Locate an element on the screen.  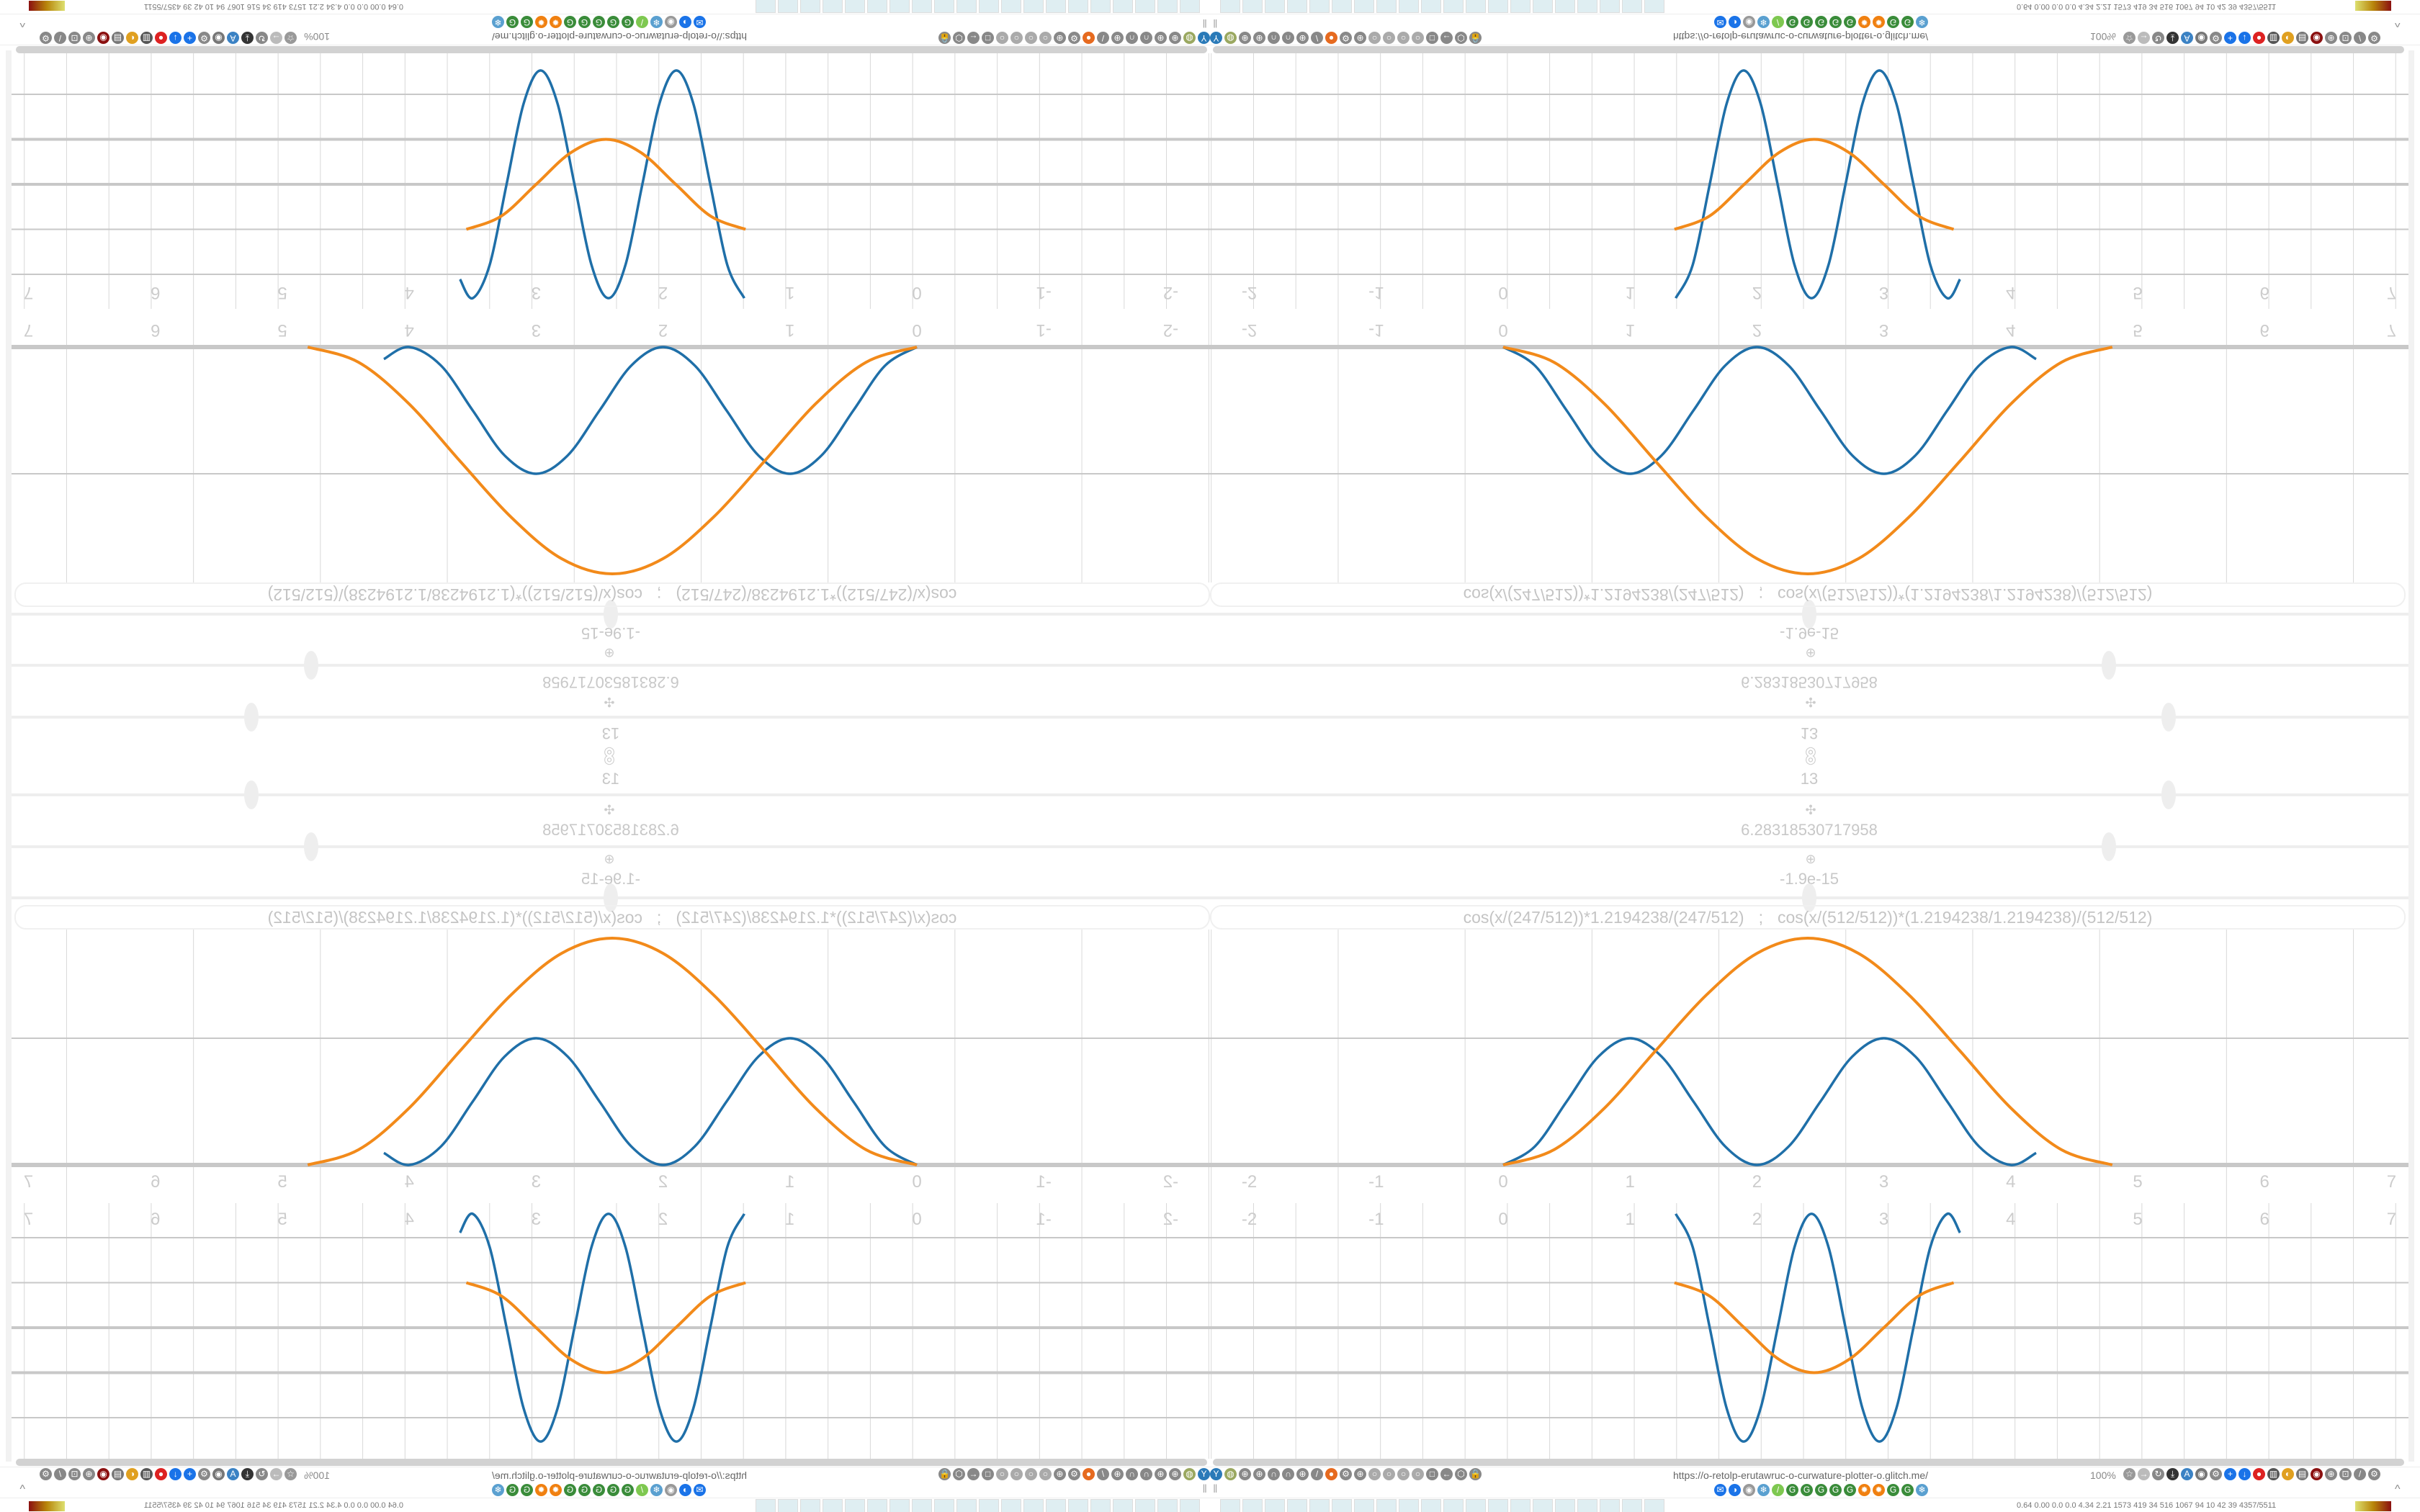
extension-icon: ▤ is located at coordinates (2302, 1474).